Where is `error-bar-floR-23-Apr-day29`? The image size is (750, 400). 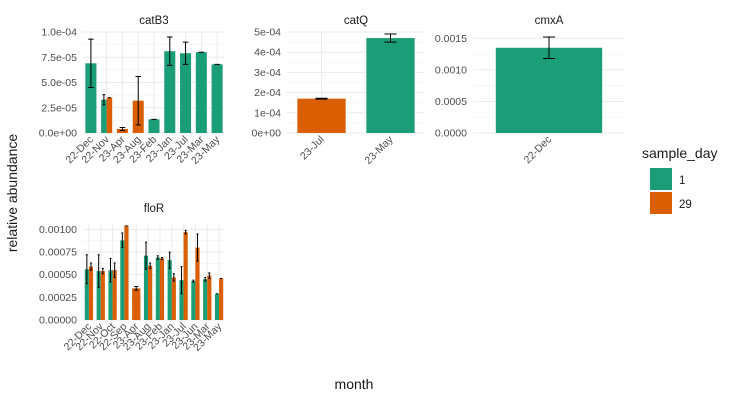
error-bar-floR-23-Apr-day29 is located at coordinates (136, 288).